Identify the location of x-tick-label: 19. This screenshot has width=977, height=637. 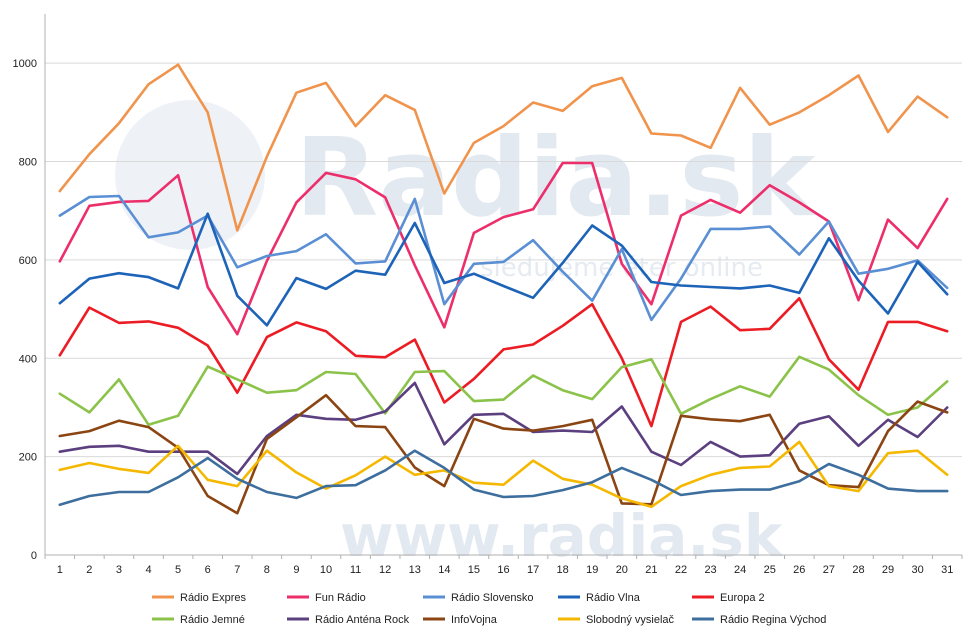
(592, 570).